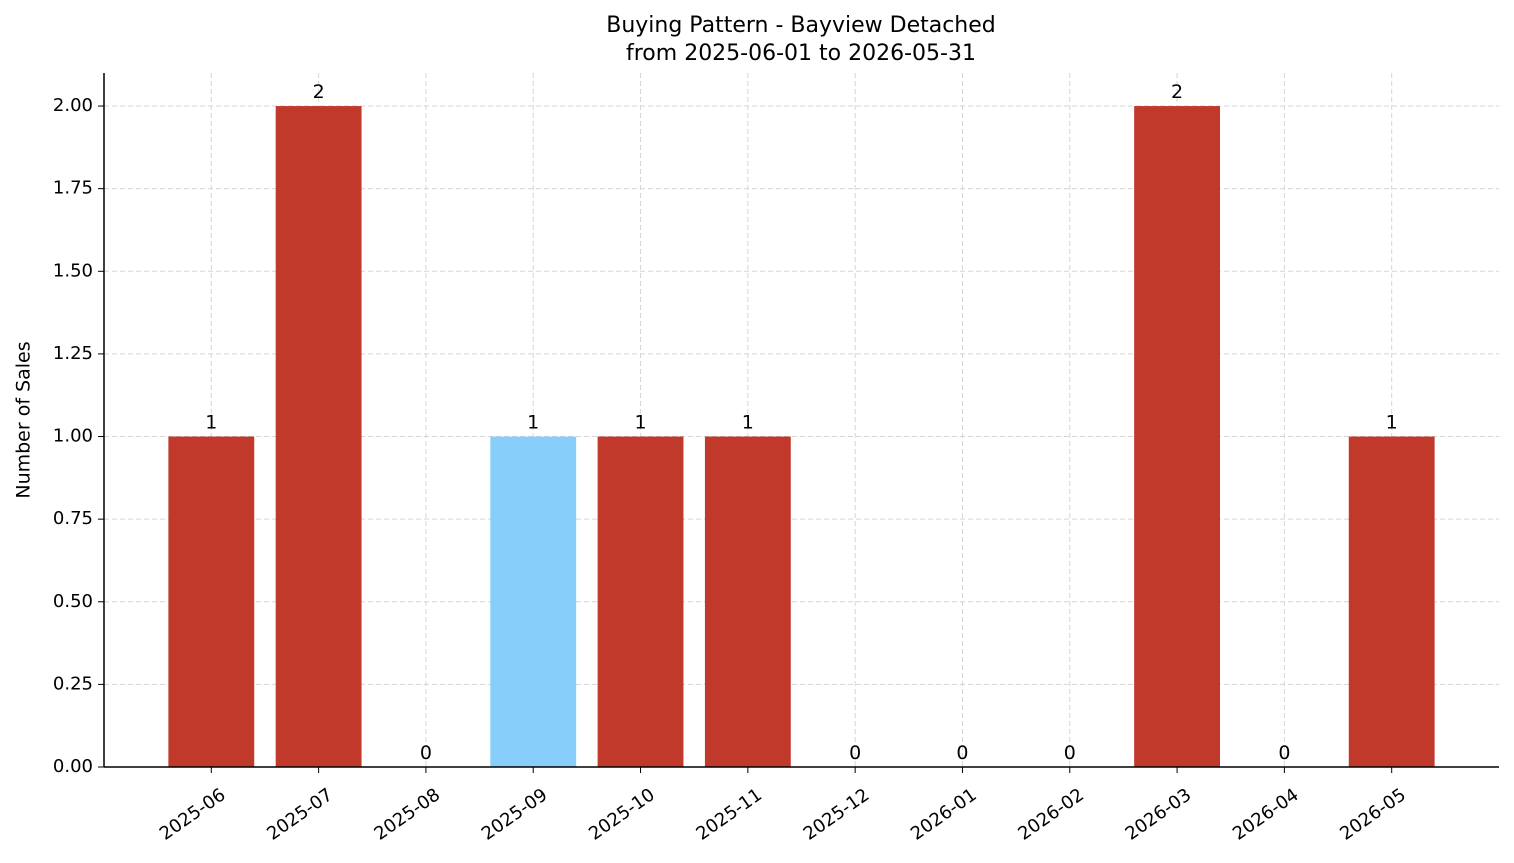  I want to click on x-tick-label: 2026-01, so click(944, 814).